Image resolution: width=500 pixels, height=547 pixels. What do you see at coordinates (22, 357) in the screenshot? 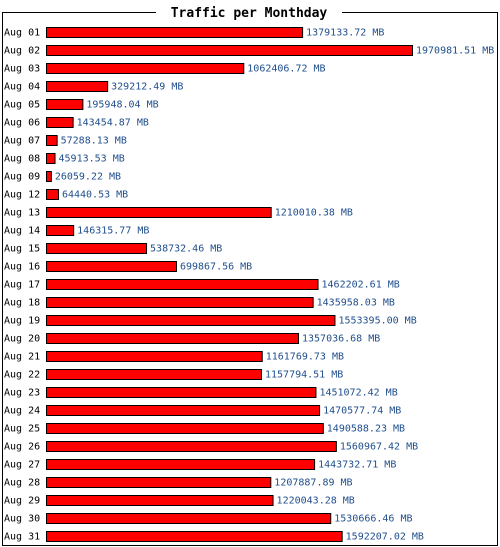
I see `category-label: Aug 21` at bounding box center [22, 357].